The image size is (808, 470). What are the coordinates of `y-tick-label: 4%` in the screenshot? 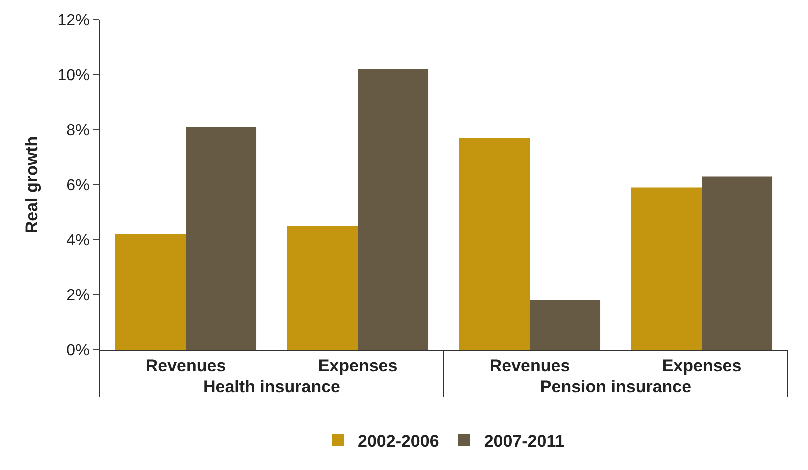 It's located at (78, 241).